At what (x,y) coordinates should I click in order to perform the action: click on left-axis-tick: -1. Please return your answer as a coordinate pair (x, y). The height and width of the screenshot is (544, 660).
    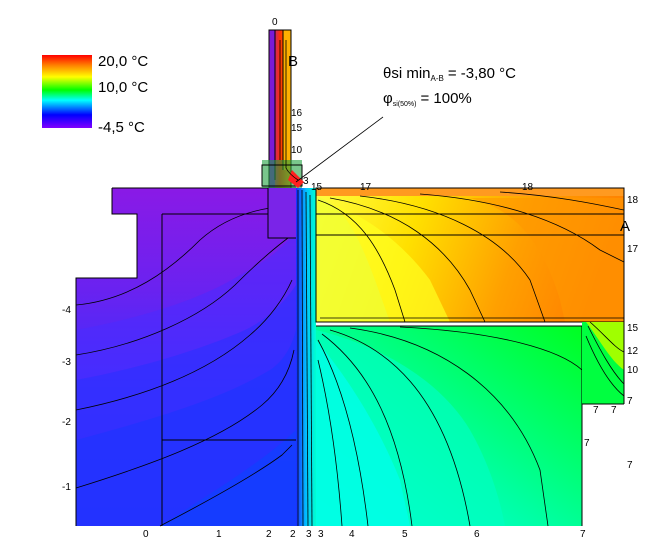
    Looking at the image, I should click on (66, 487).